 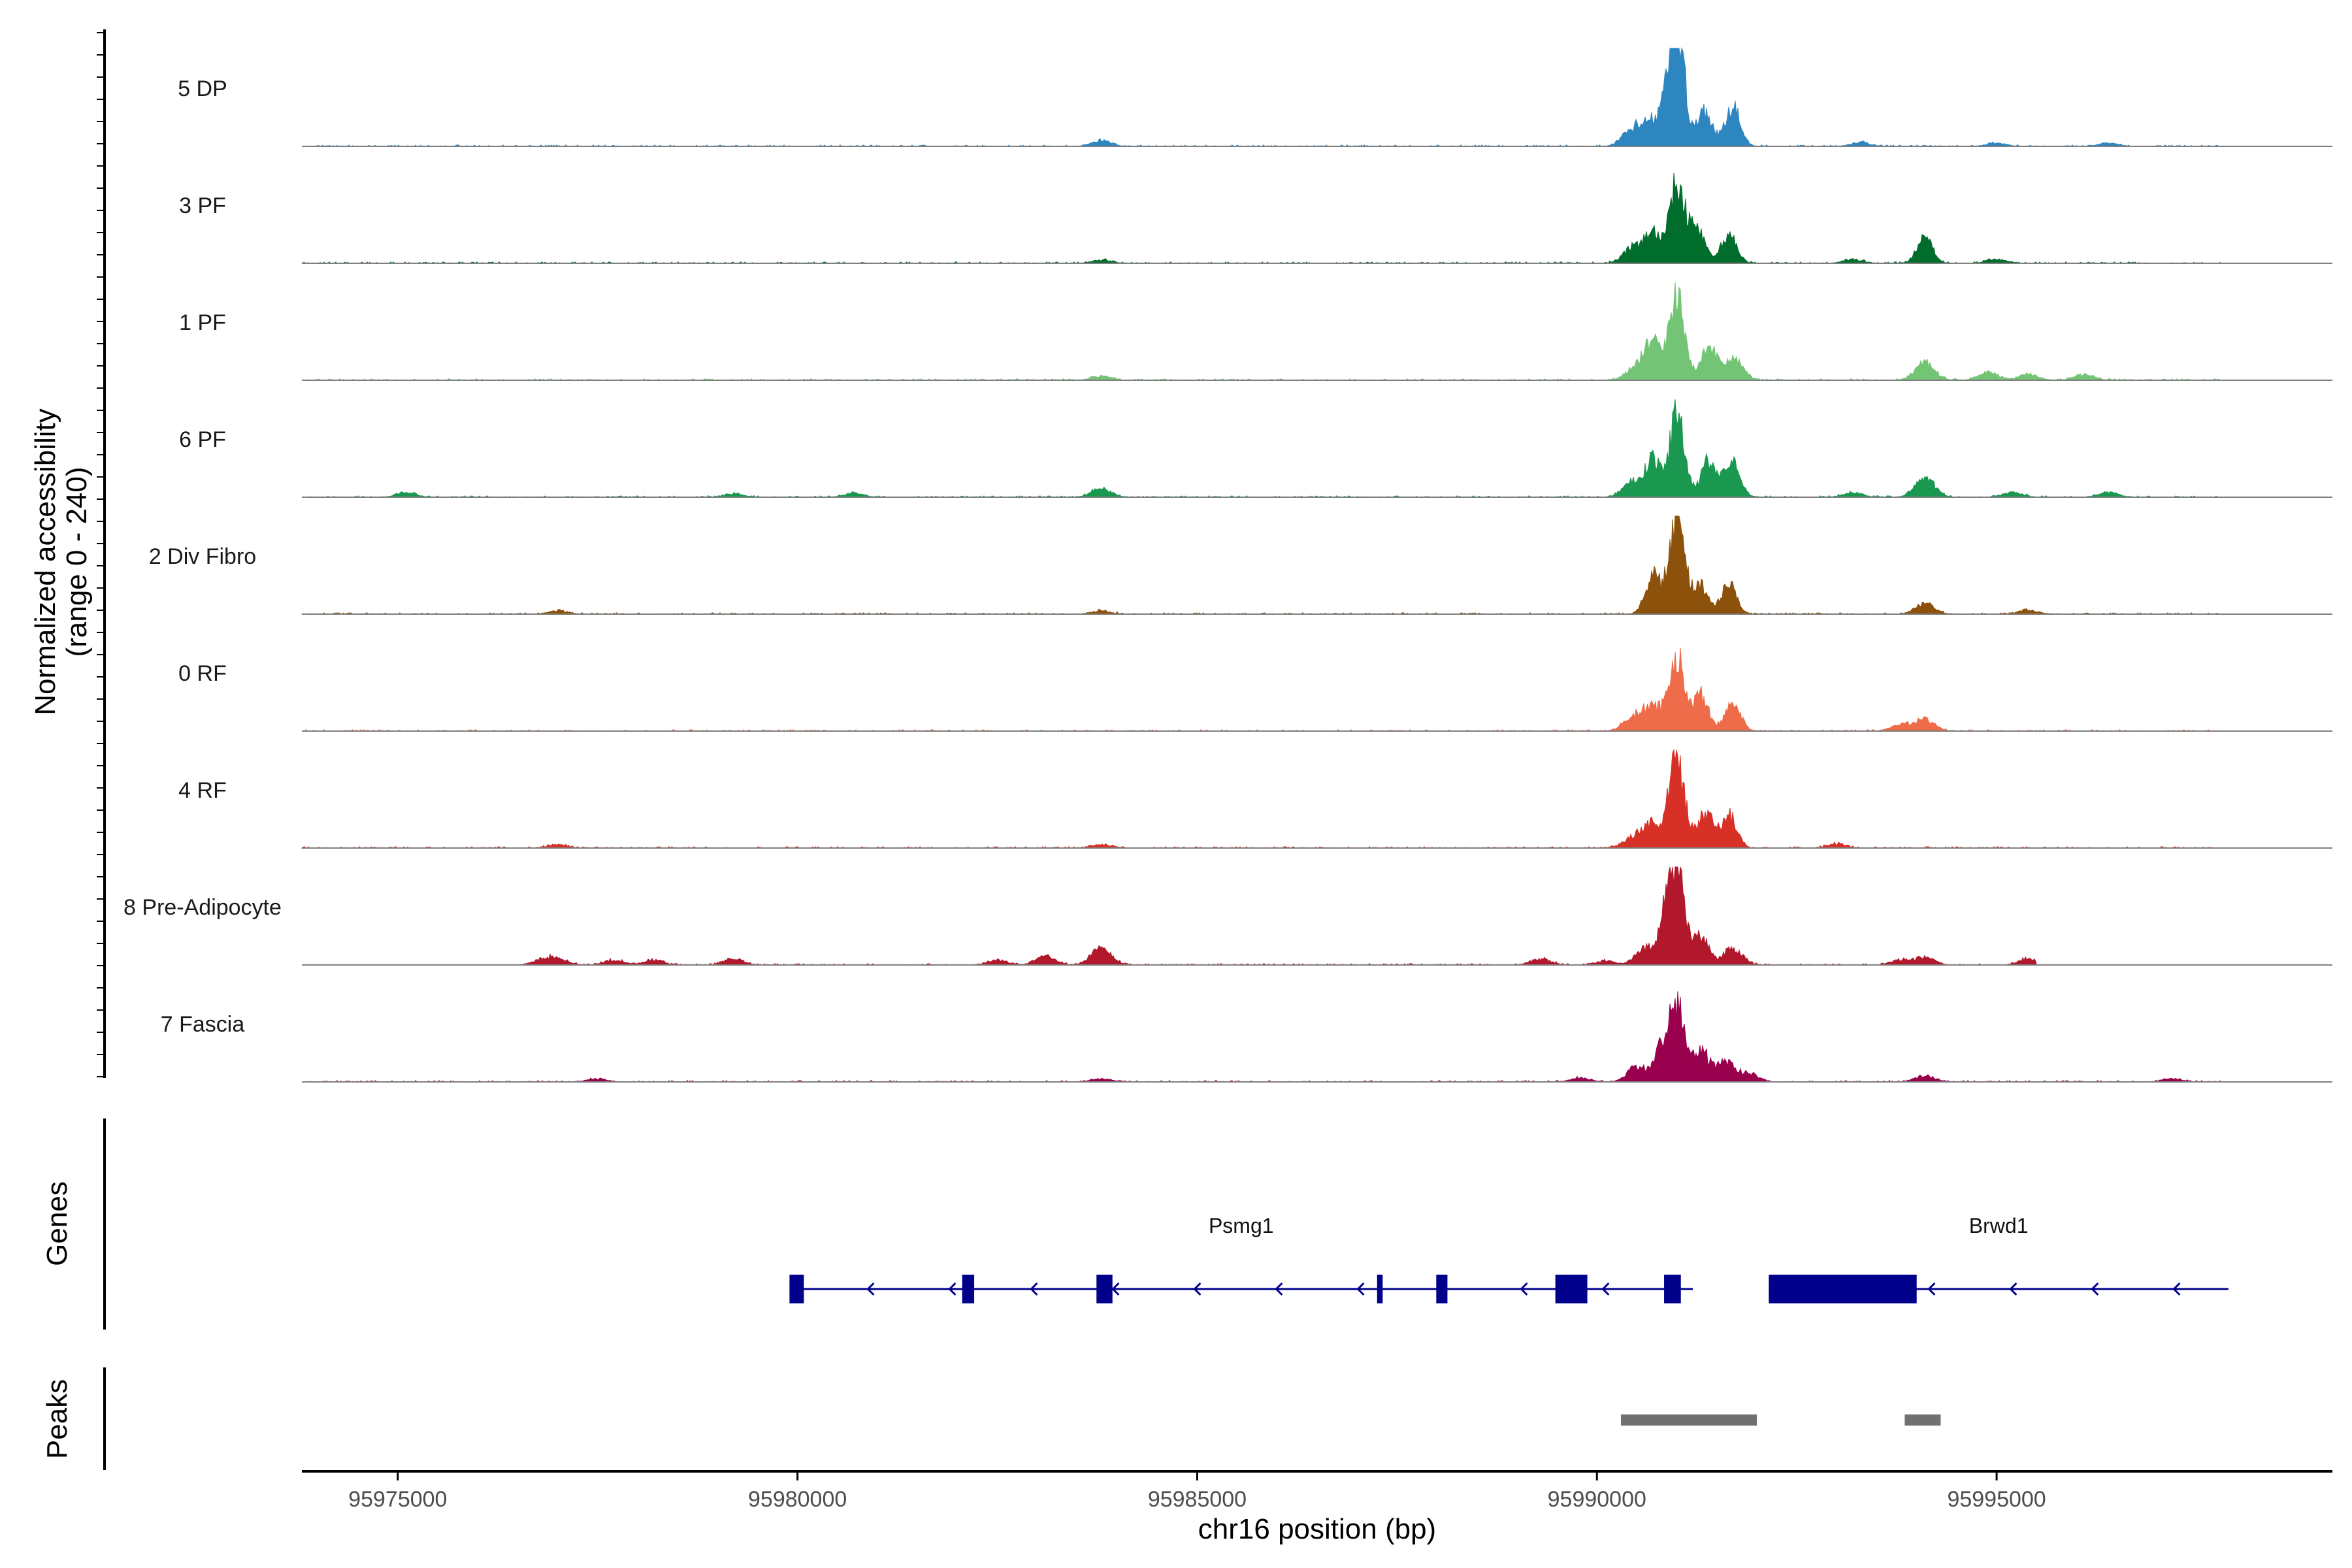 I want to click on gene-annotations: Psmg1 Brwd1, so click(x=1509, y=1258).